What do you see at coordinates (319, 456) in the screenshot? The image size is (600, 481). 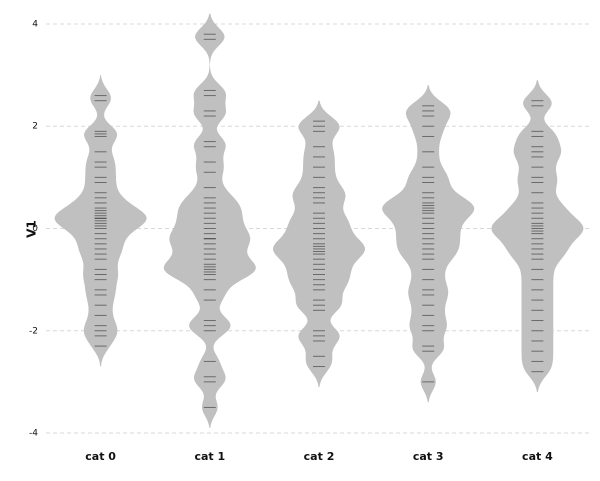 I see `x-tick-label: cat 2` at bounding box center [319, 456].